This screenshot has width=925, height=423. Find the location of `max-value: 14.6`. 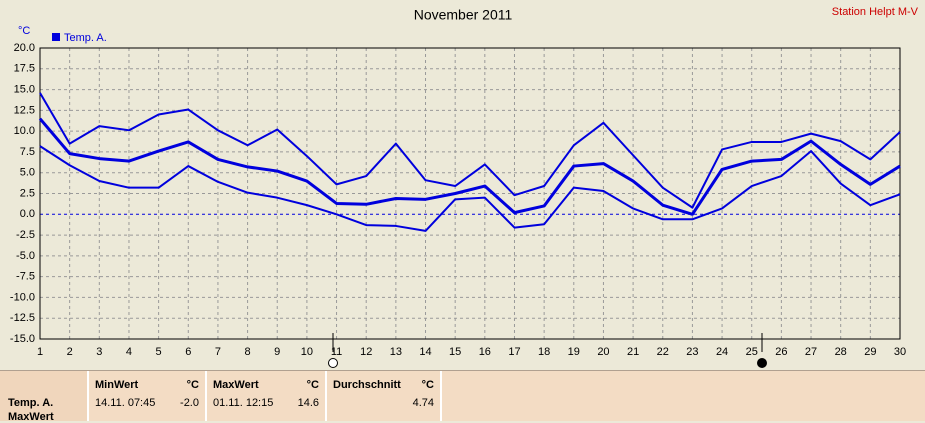

max-value: 14.6 is located at coordinates (308, 403).